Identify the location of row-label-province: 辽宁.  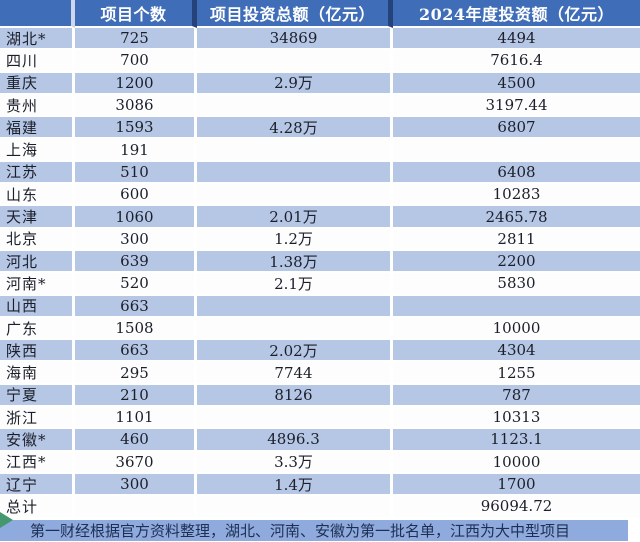
(37, 485).